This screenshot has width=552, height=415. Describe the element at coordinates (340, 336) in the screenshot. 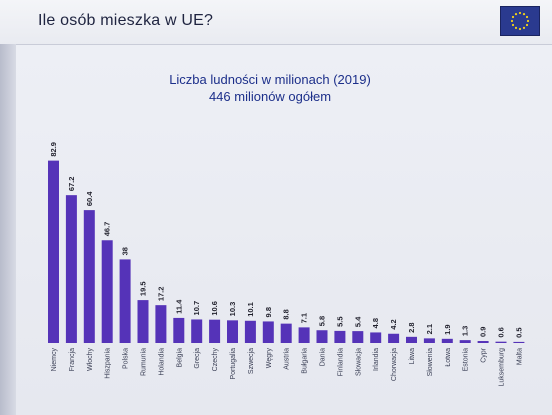

I see `bar-finlandia` at that location.